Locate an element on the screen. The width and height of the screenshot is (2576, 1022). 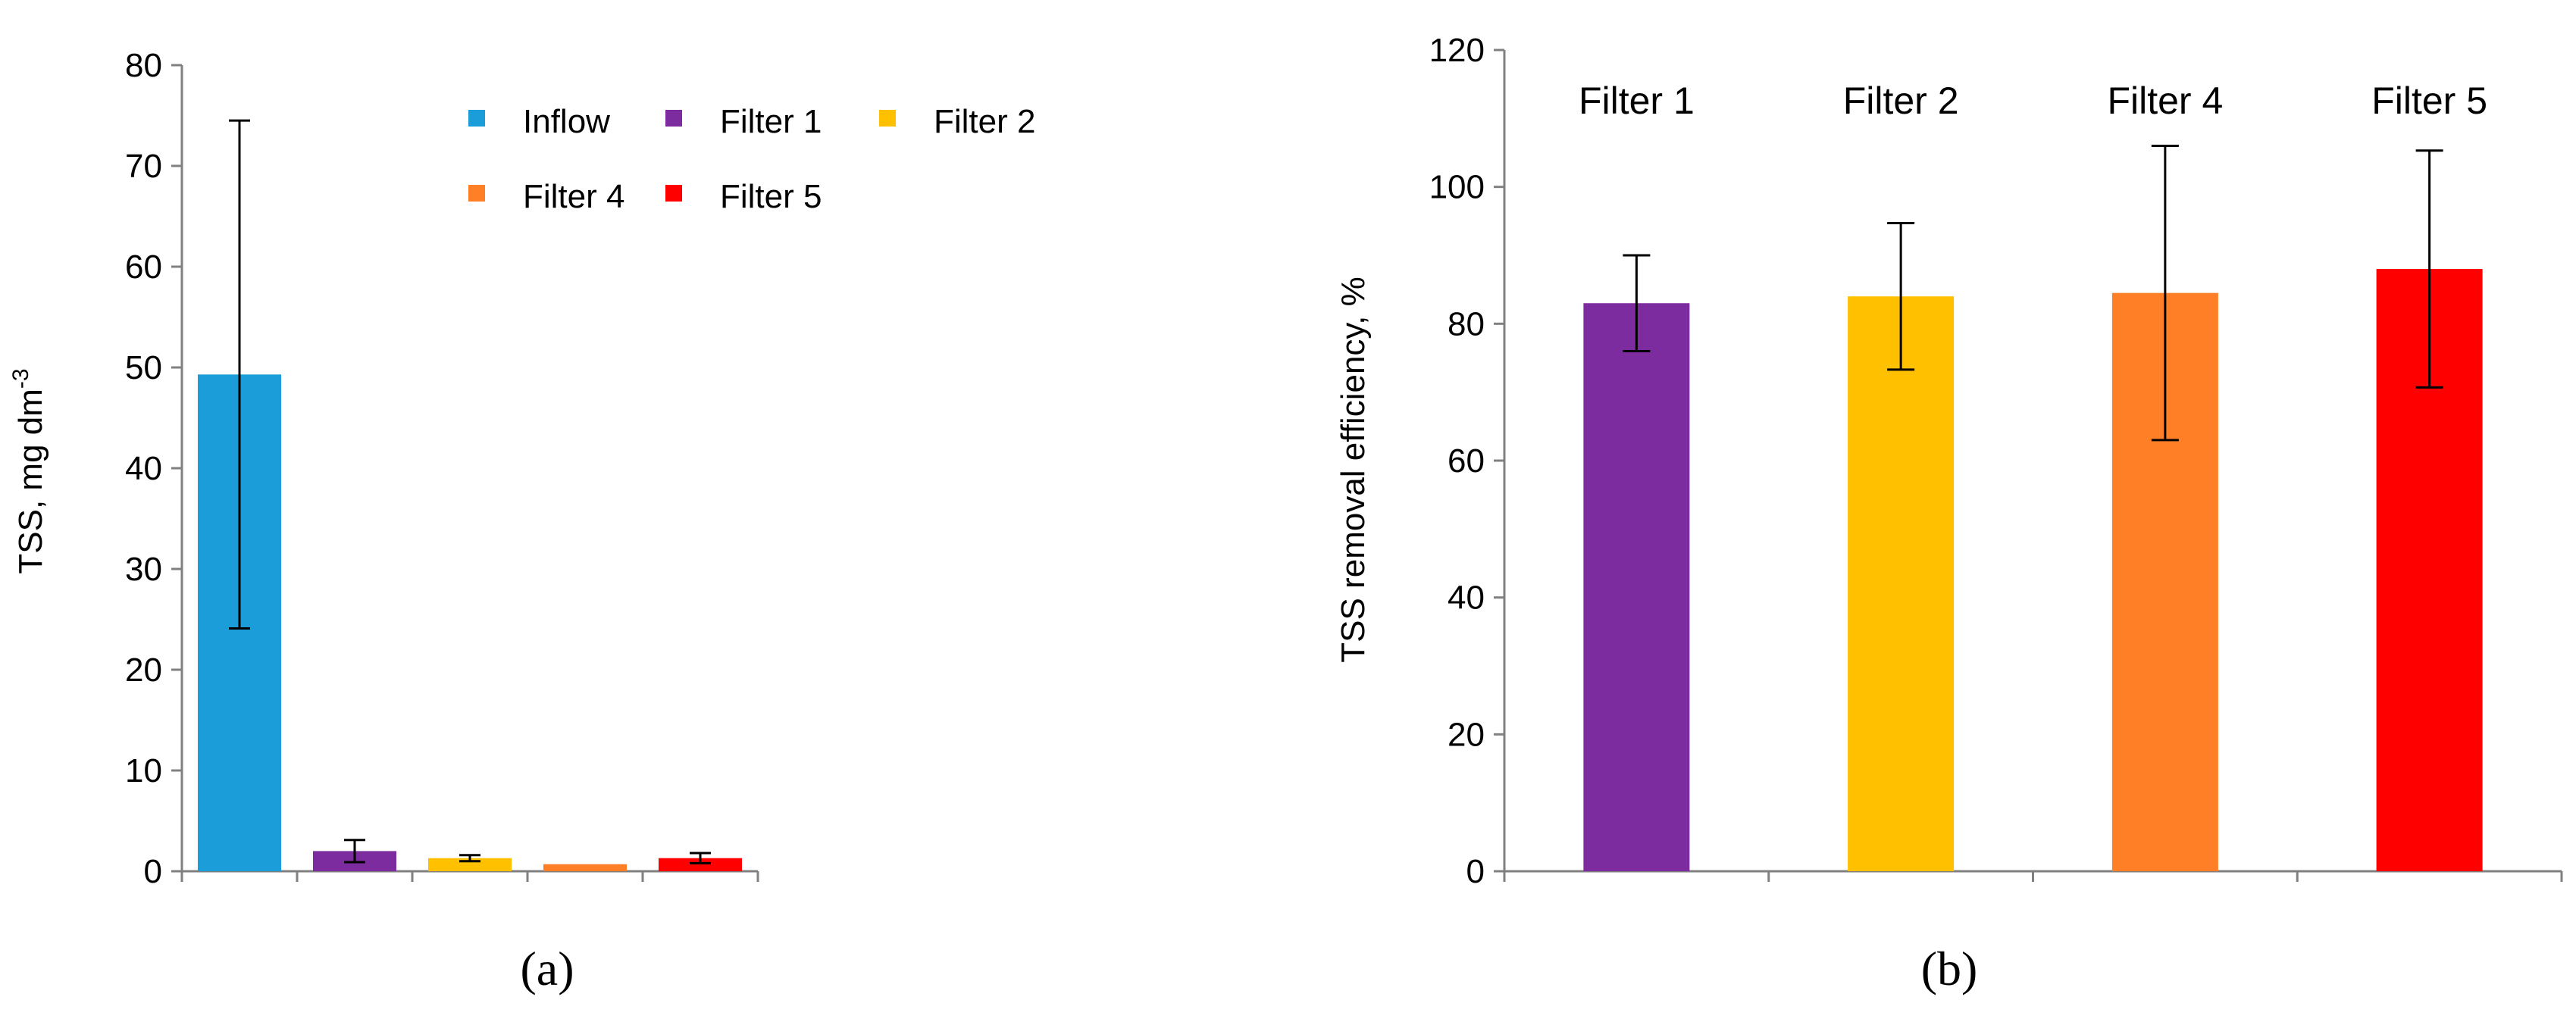
chart-a-legend-label: Filter 5 is located at coordinates (771, 196).